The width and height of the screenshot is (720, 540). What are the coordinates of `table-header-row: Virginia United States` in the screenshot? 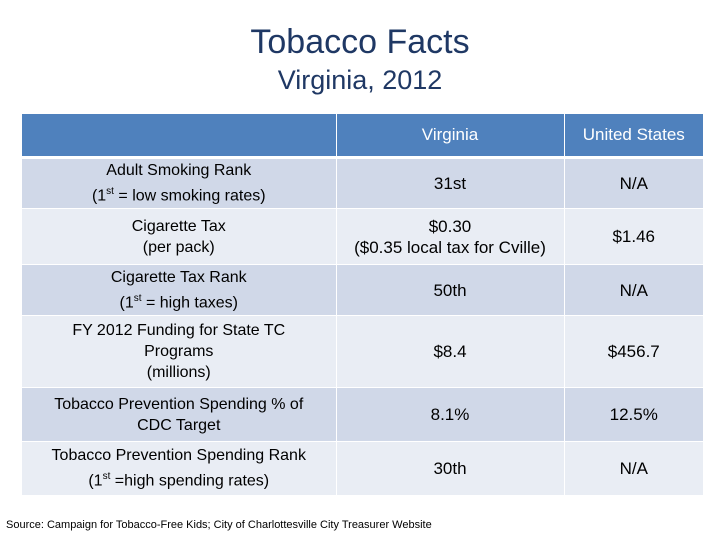 It's located at (362, 136).